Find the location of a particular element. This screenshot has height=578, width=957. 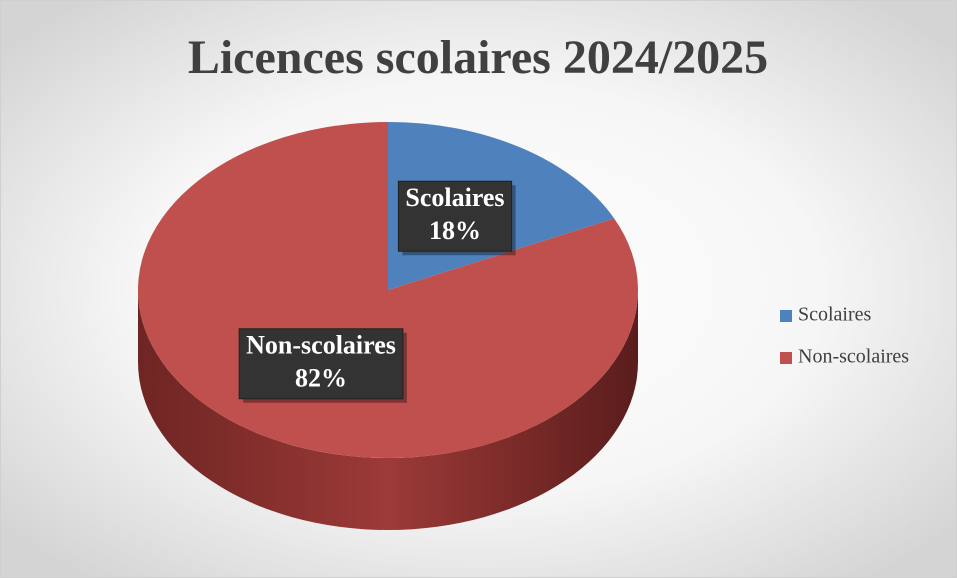

label-category: Non-scolaires is located at coordinates (321, 345).